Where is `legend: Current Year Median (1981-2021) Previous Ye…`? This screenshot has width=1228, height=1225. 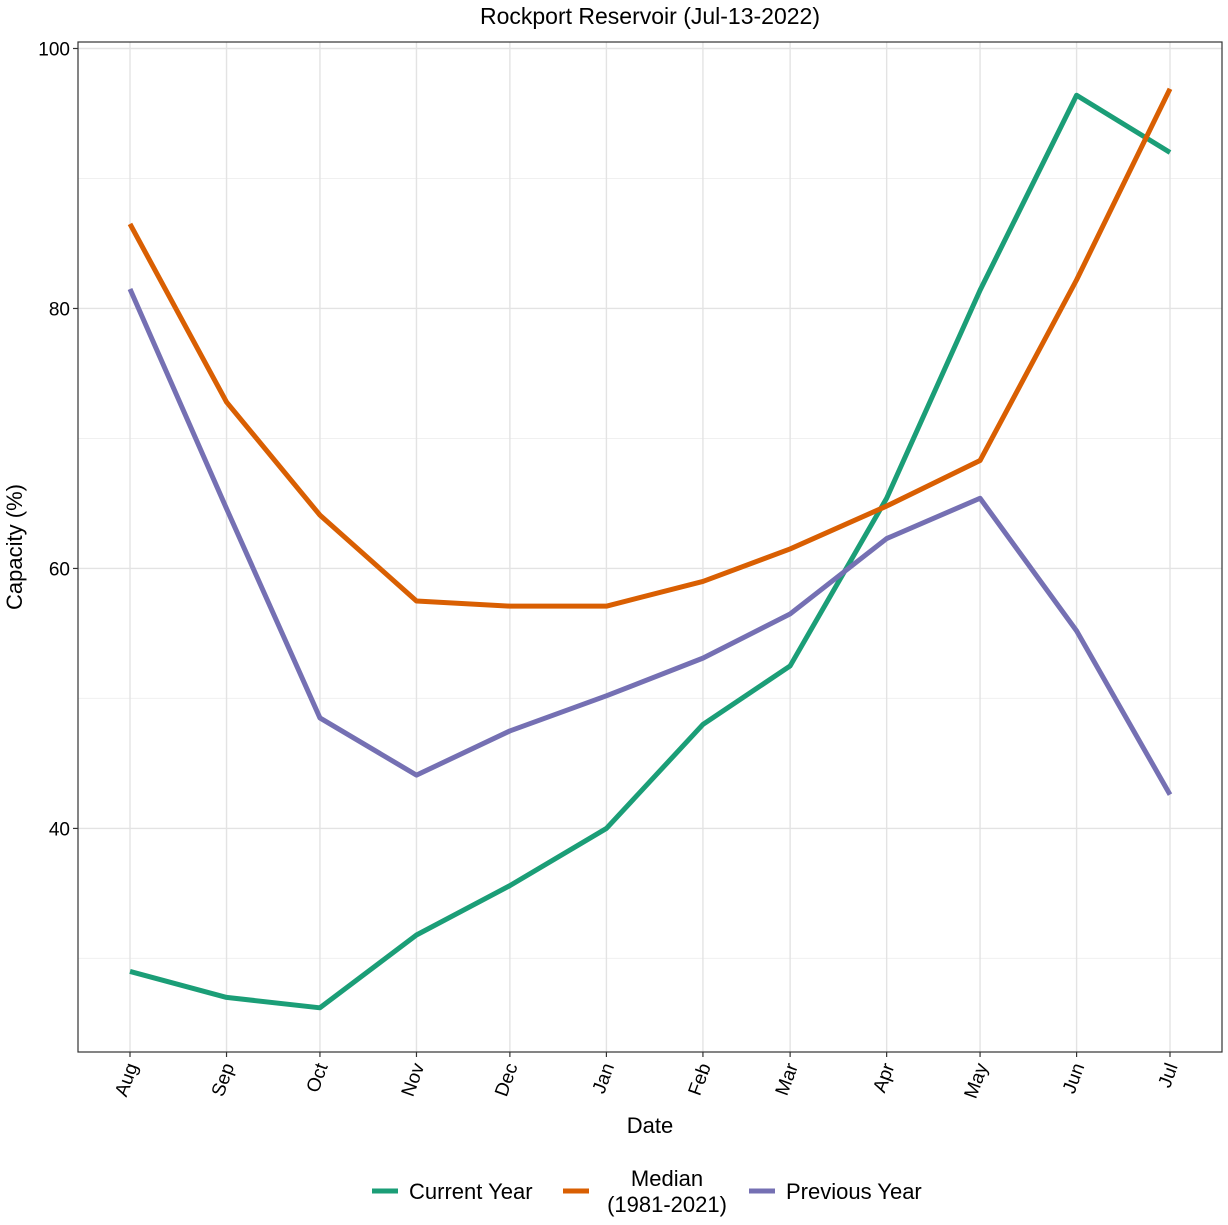
legend: Current Year Median (1981-2021) Previous Ye… is located at coordinates (647, 1191).